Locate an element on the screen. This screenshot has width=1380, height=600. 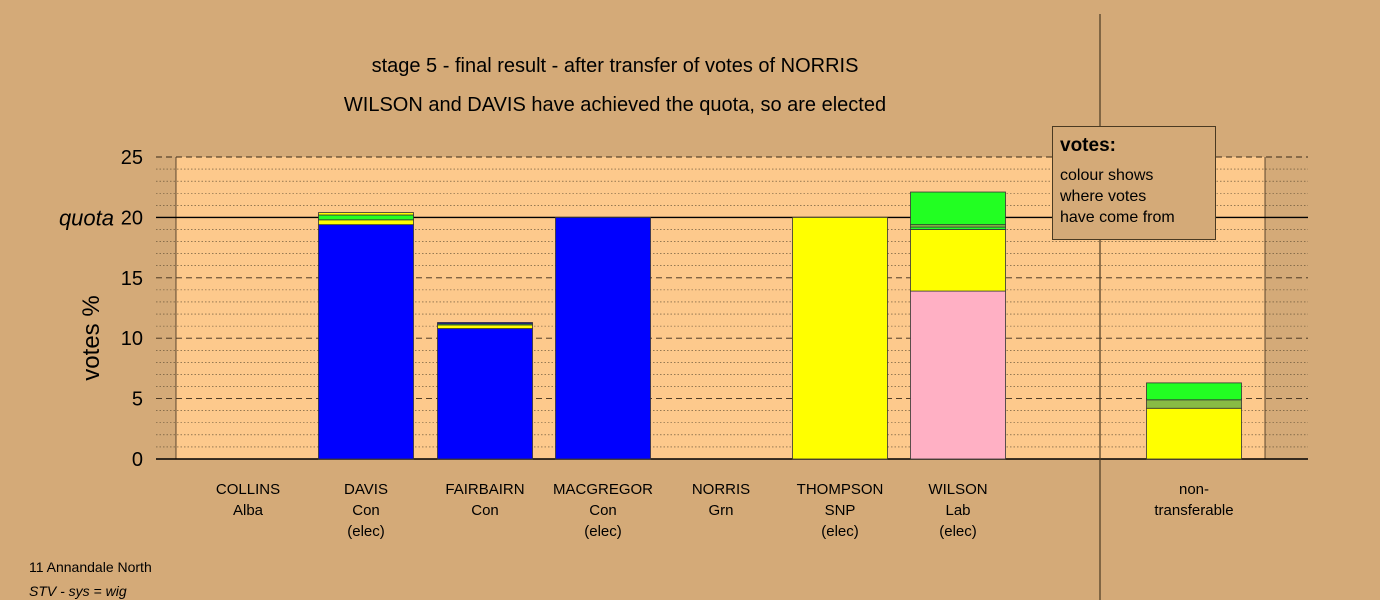
x-category-label: THOMPSON is located at coordinates (840, 489).